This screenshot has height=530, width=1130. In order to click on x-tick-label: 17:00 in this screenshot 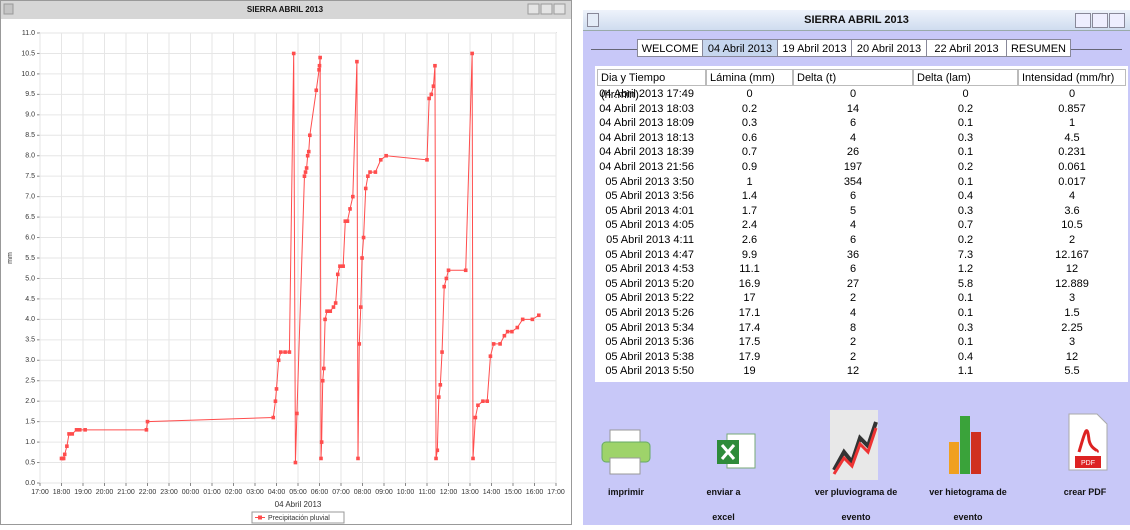, I will do `click(556, 492)`.